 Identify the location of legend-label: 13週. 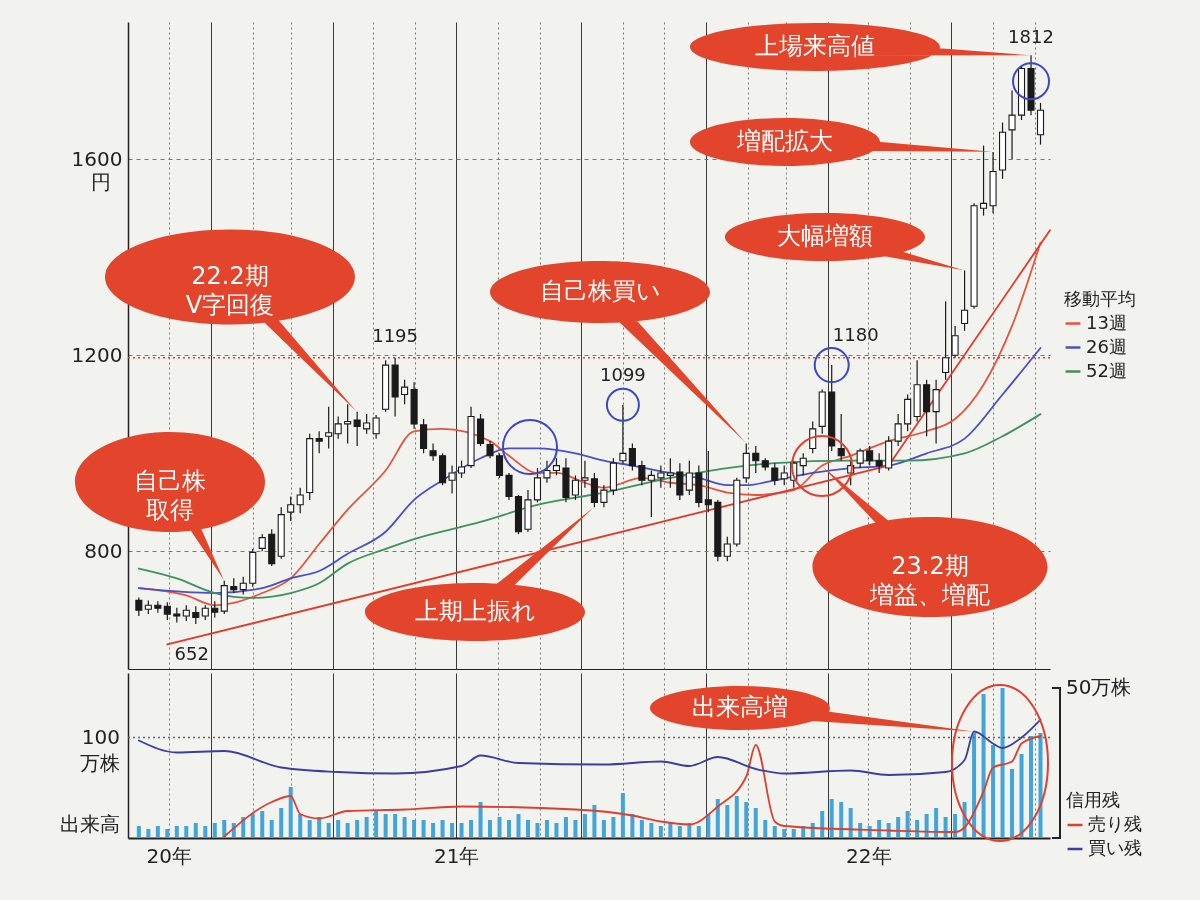
(1106, 322).